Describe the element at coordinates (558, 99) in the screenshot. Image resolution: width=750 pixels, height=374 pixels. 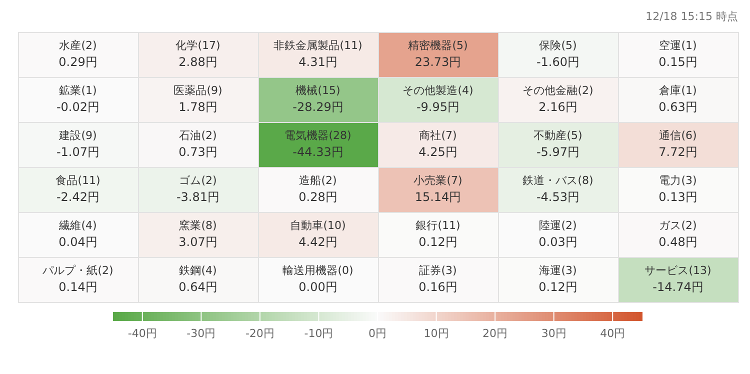
I see `data-label: その他金融(2) 2.16円` at that location.